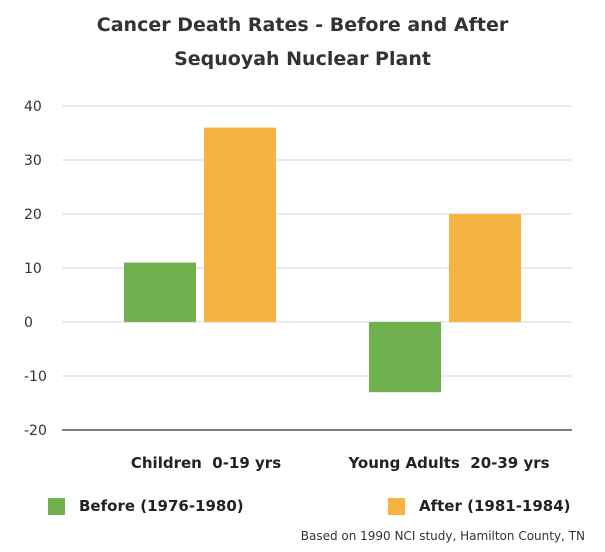 The width and height of the screenshot is (605, 552). What do you see at coordinates (33, 215) in the screenshot?
I see `y-tick-label: 20` at bounding box center [33, 215].